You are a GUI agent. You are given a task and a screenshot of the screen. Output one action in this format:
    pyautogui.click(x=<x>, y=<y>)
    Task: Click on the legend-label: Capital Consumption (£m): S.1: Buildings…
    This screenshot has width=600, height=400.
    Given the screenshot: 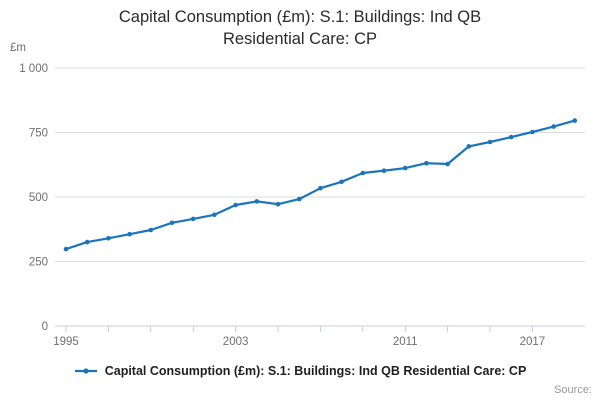 What is the action you would take?
    pyautogui.click(x=315, y=371)
    